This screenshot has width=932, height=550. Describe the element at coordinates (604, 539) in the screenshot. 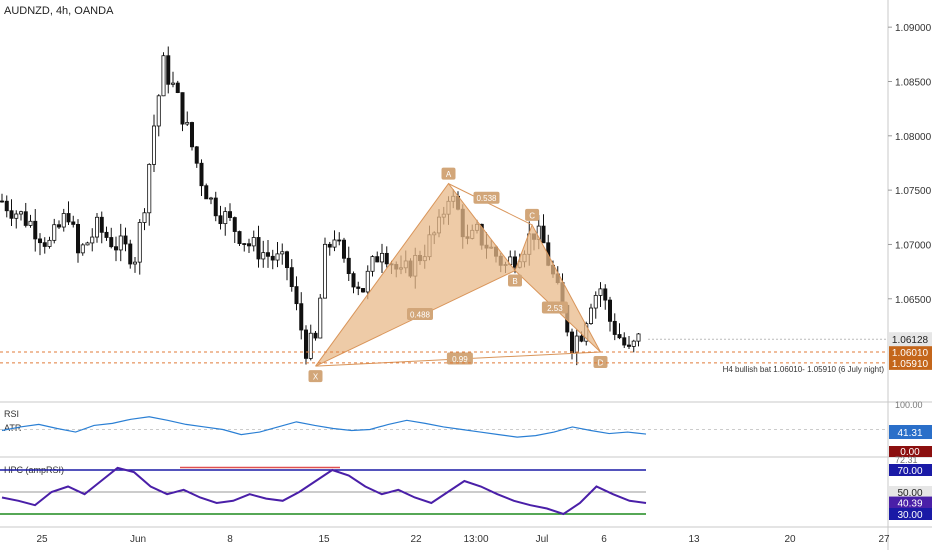

I see `time-tick-label: 6` at that location.